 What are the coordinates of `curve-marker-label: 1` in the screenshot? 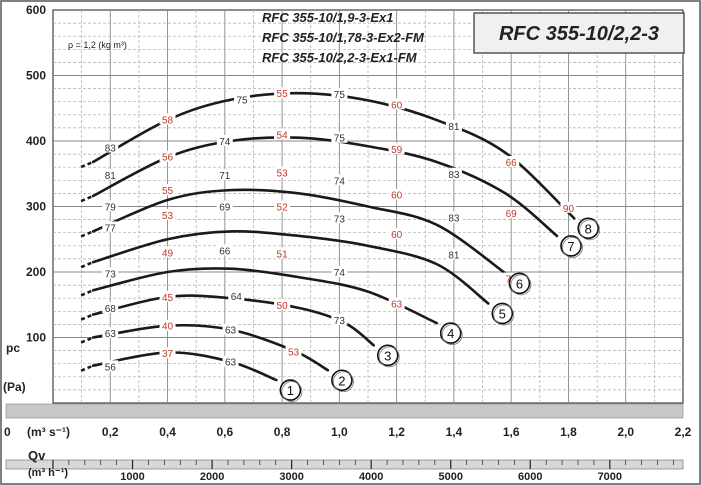 It's located at (290, 390).